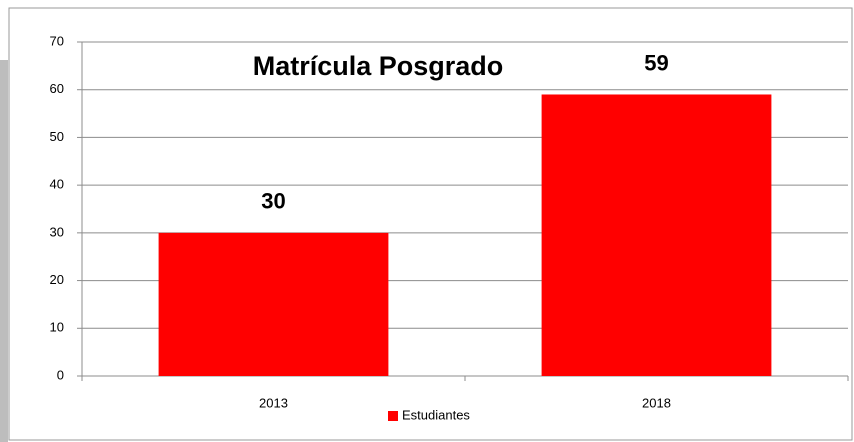  I want to click on y-tick-label: 50, so click(57, 136).